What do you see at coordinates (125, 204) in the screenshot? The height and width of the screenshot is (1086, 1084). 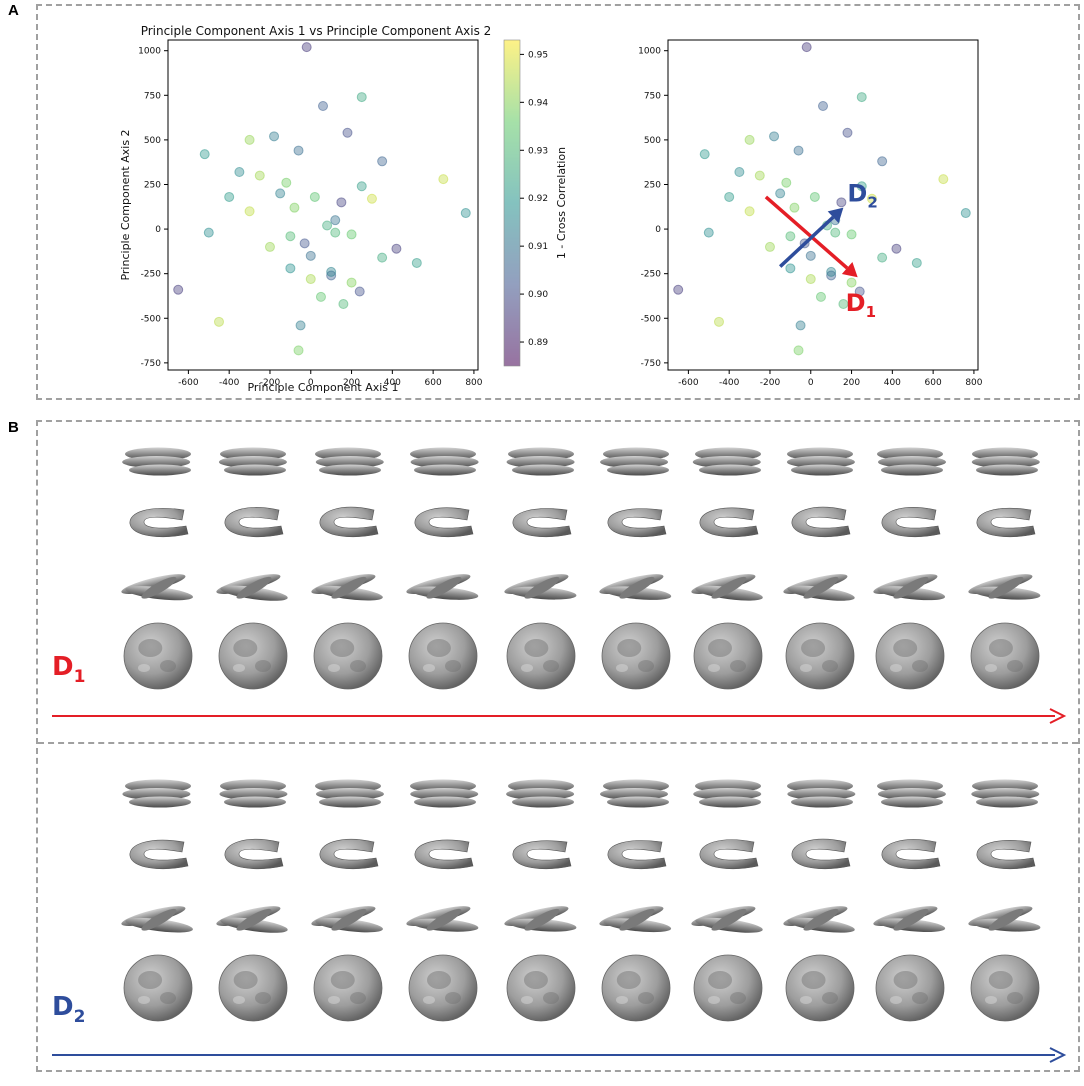 I see `y-axis-label: Principle Component Axis 2` at bounding box center [125, 204].